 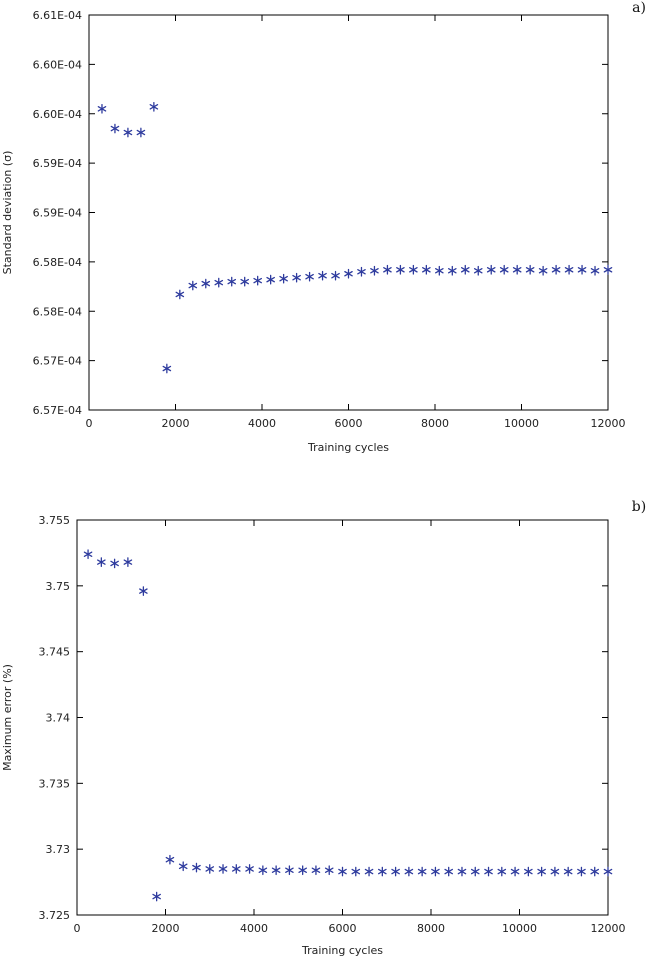 What do you see at coordinates (166, 928) in the screenshot?
I see `x-tick-label: 2000` at bounding box center [166, 928].